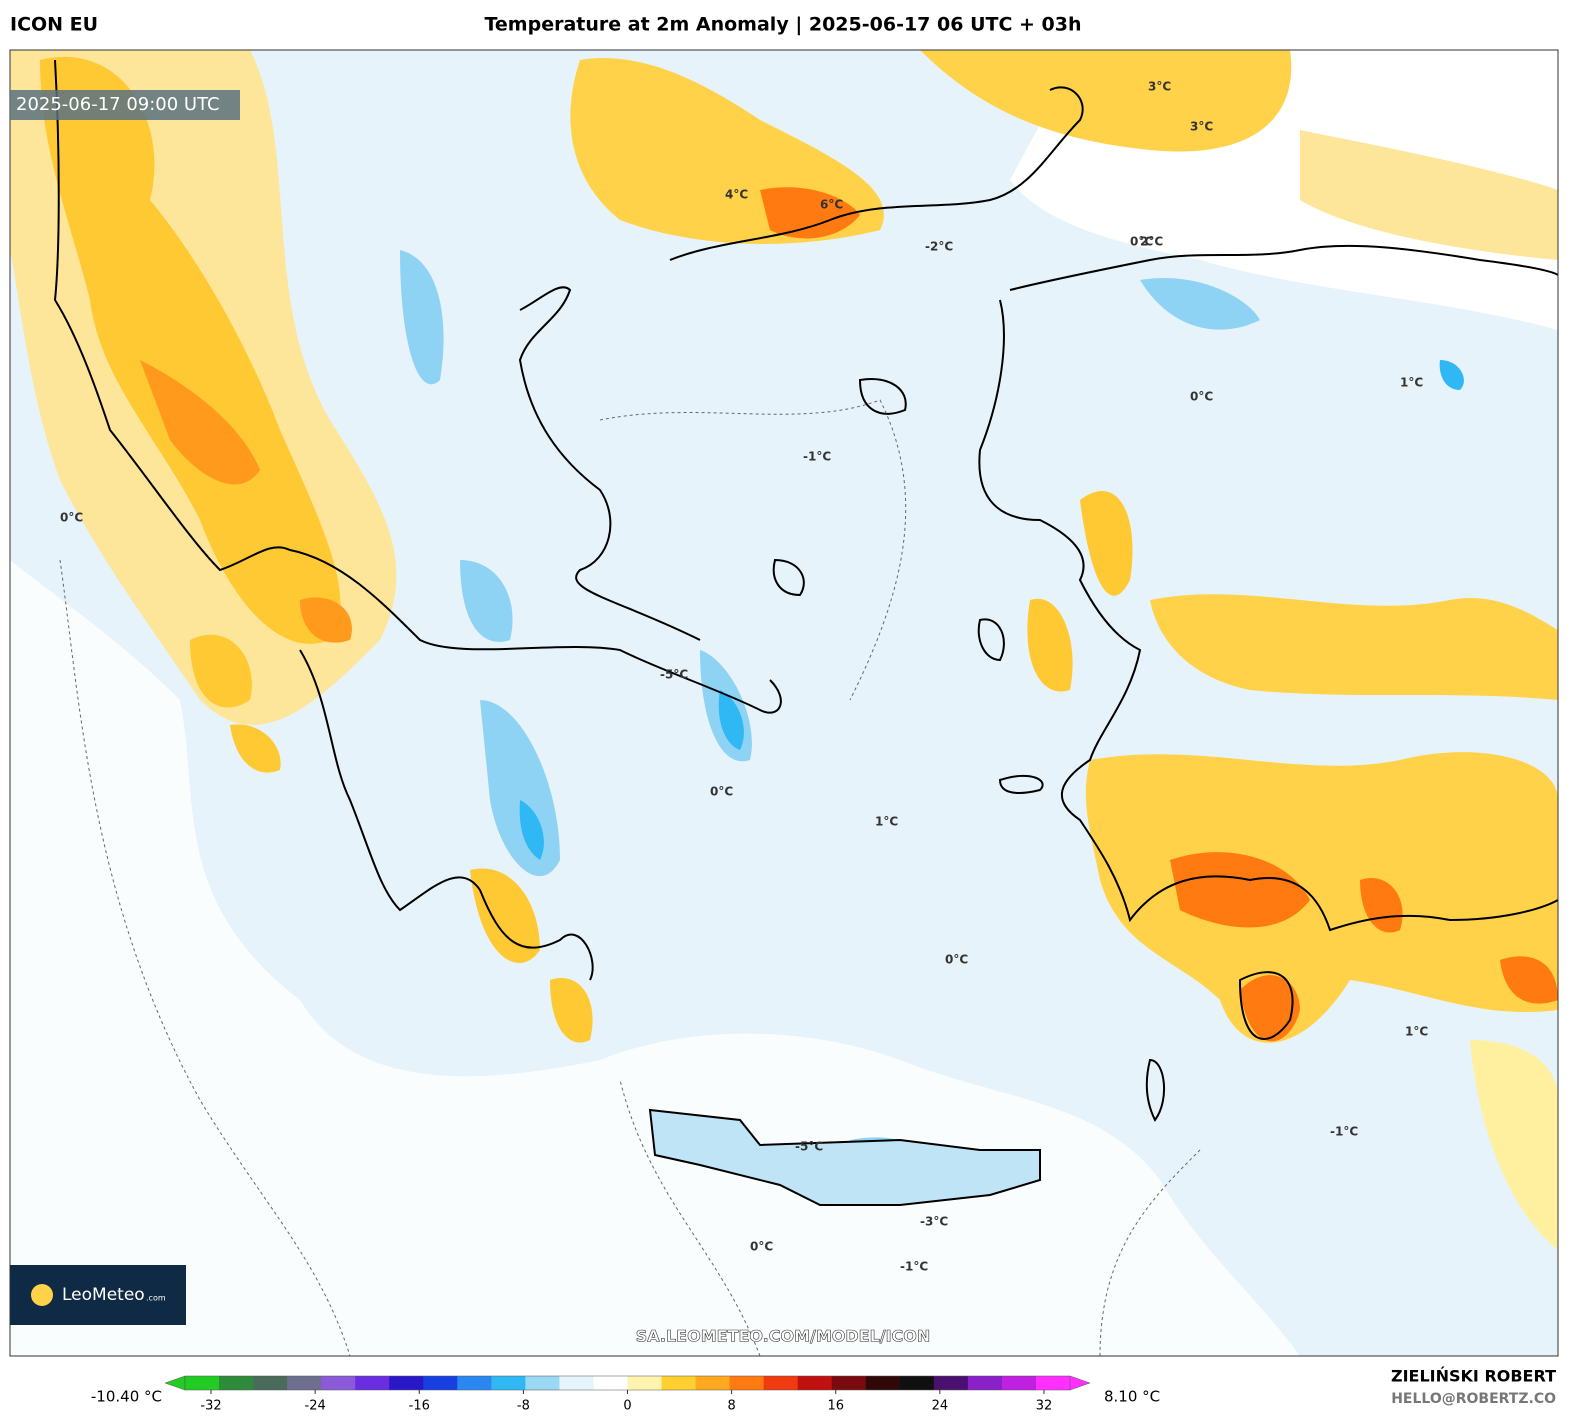  I want to click on email: HELLO@ROBERTZ.CO, so click(1473, 1399).